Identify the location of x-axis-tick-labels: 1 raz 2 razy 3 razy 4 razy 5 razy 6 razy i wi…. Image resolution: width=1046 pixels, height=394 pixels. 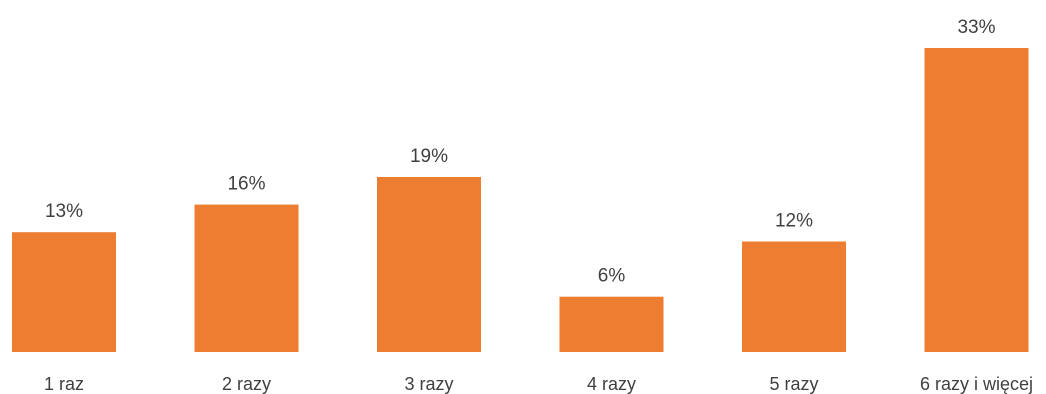
(538, 384).